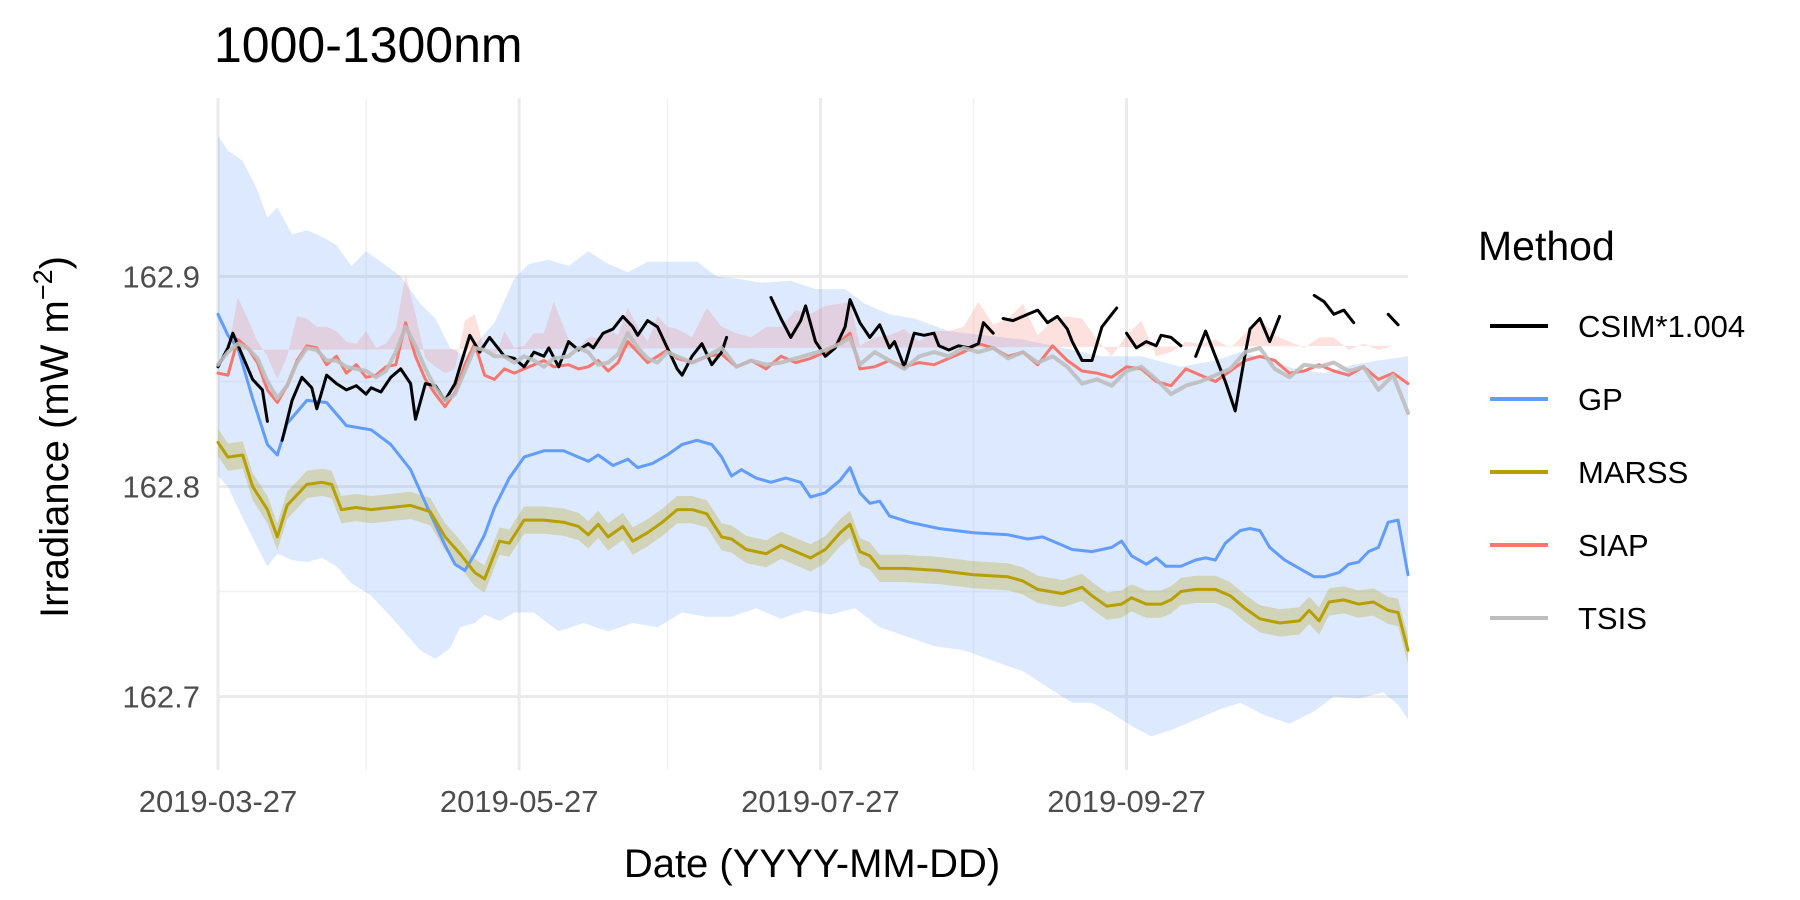  I want to click on legend-label-siap: SIAP, so click(1613, 545).